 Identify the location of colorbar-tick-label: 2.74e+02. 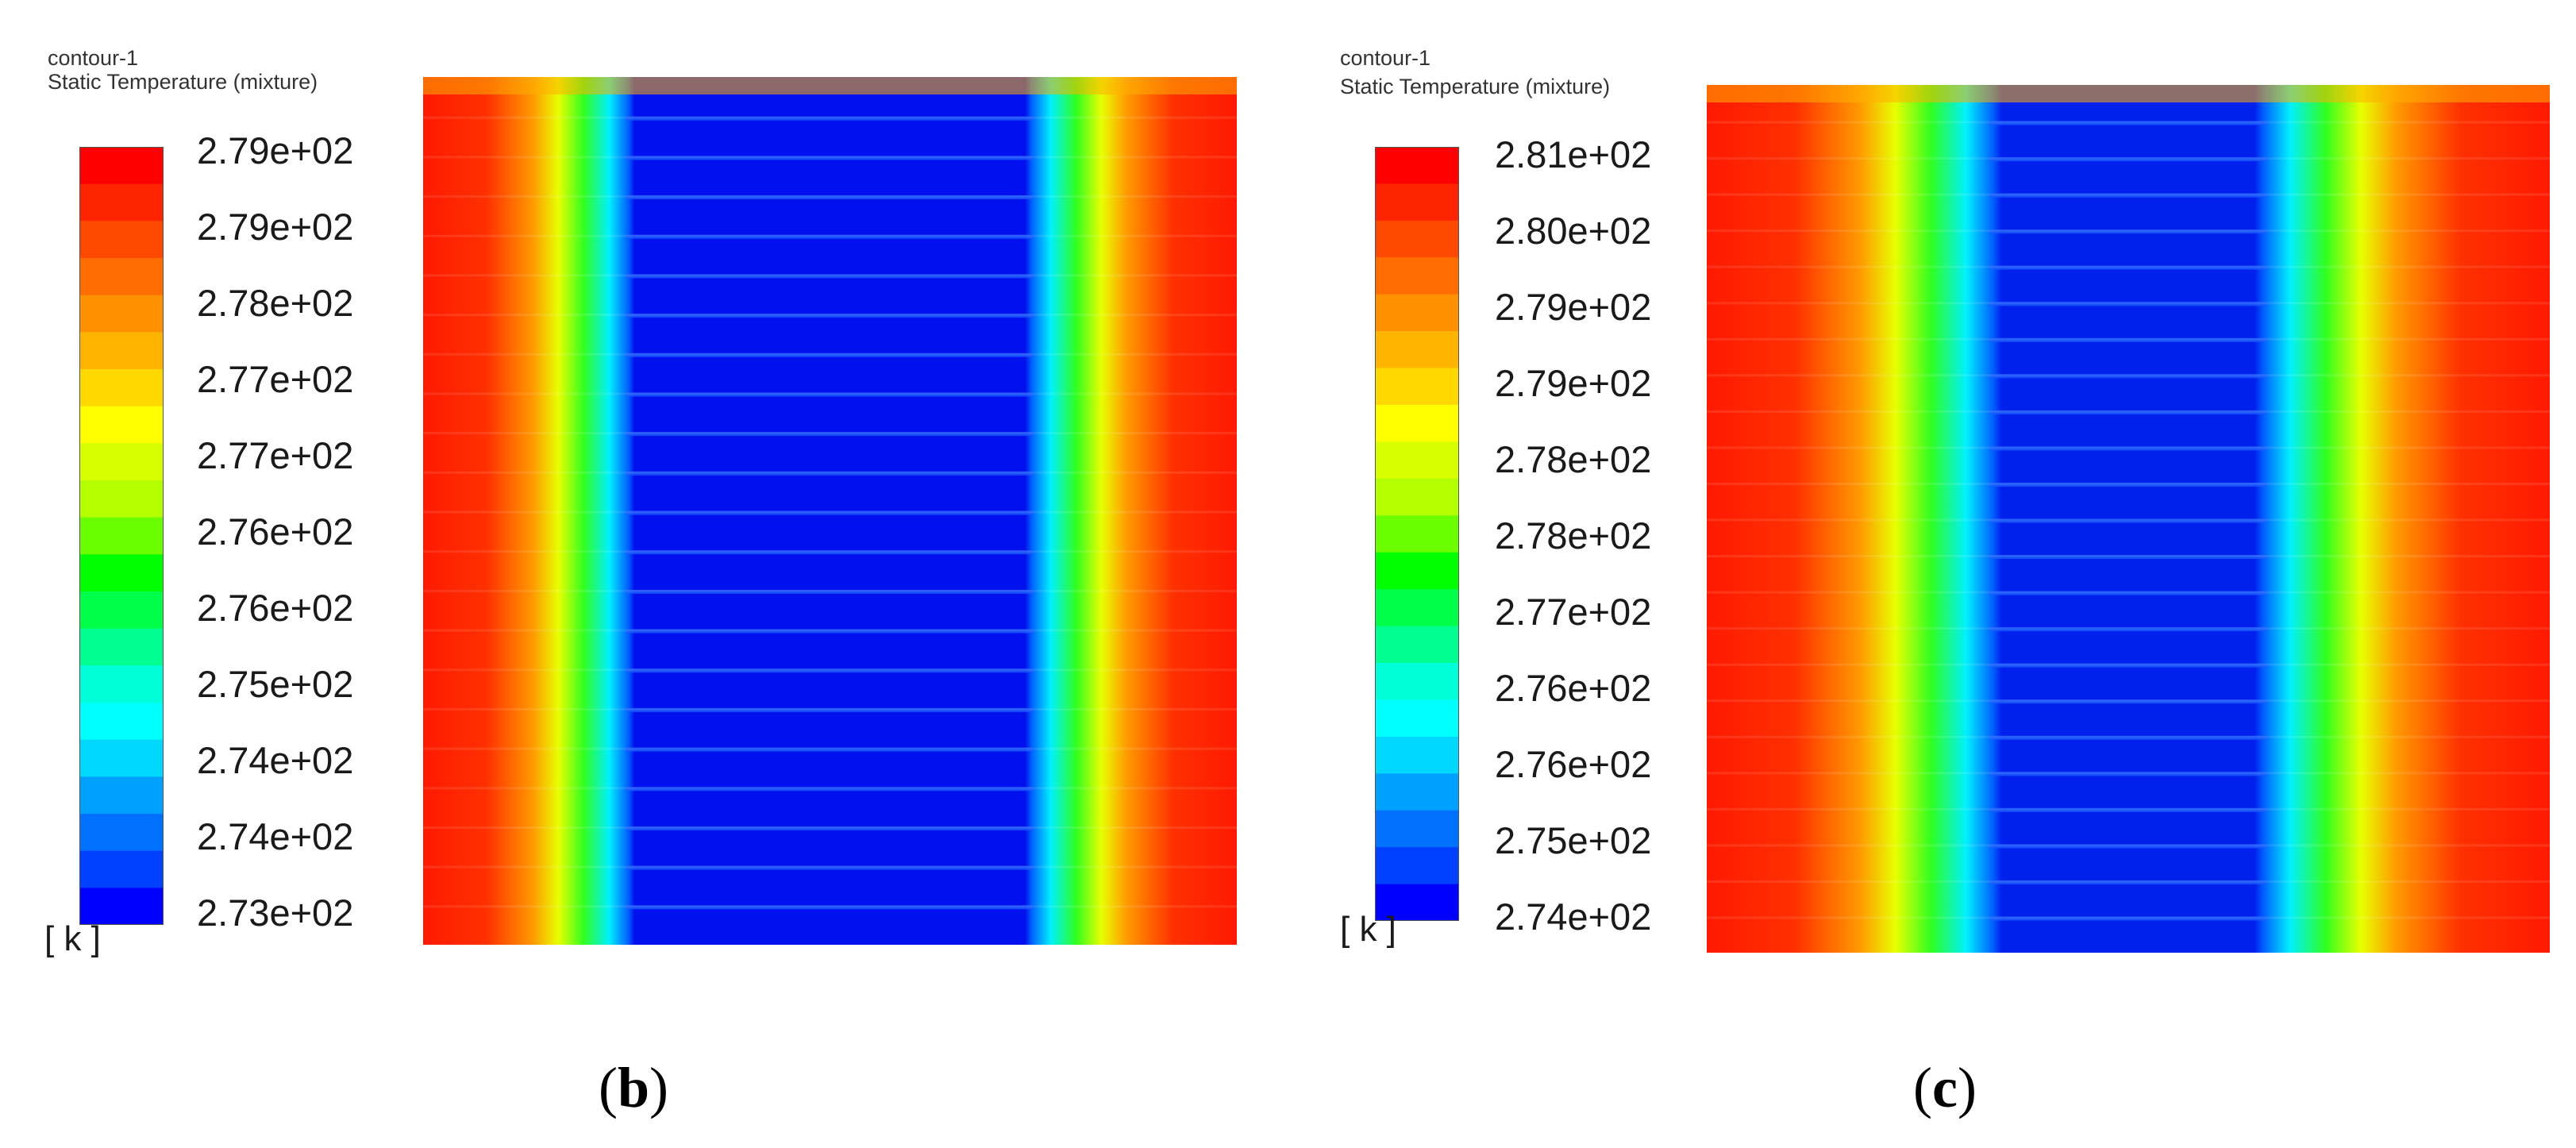
(1573, 917).